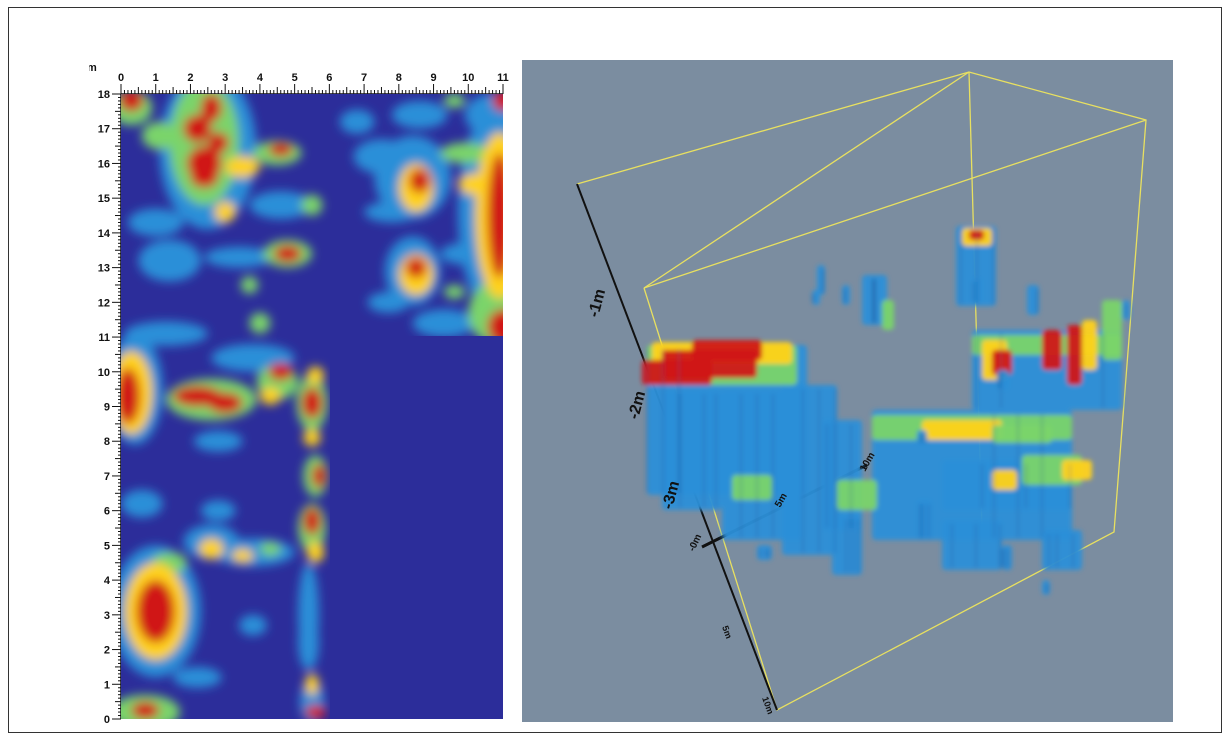  What do you see at coordinates (93, 68) in the screenshot?
I see `unit-label: m` at bounding box center [93, 68].